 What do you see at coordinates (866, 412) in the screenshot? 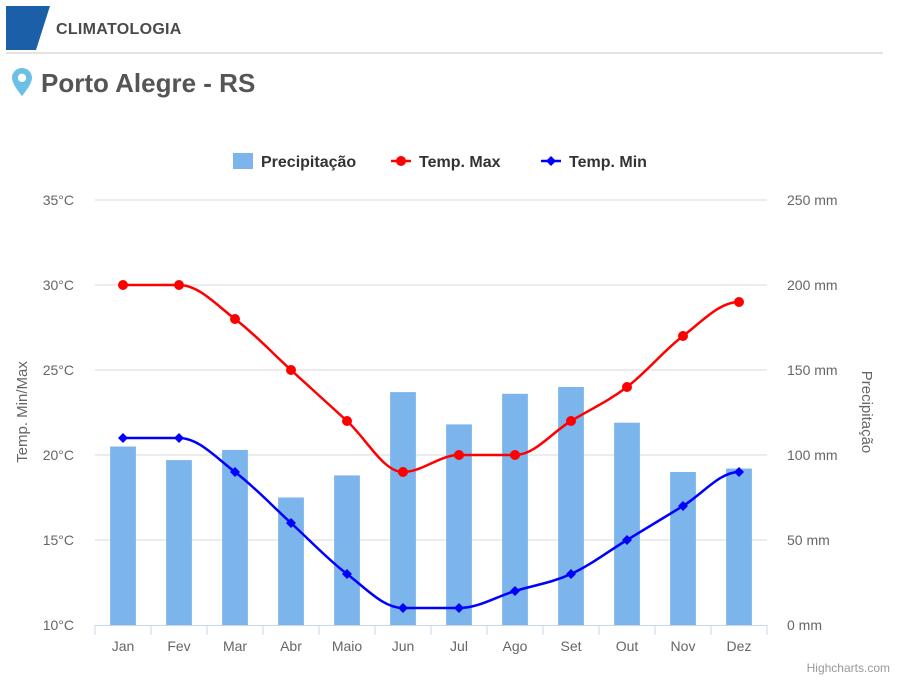
I see `y-right-axis-title: Precipitação` at bounding box center [866, 412].